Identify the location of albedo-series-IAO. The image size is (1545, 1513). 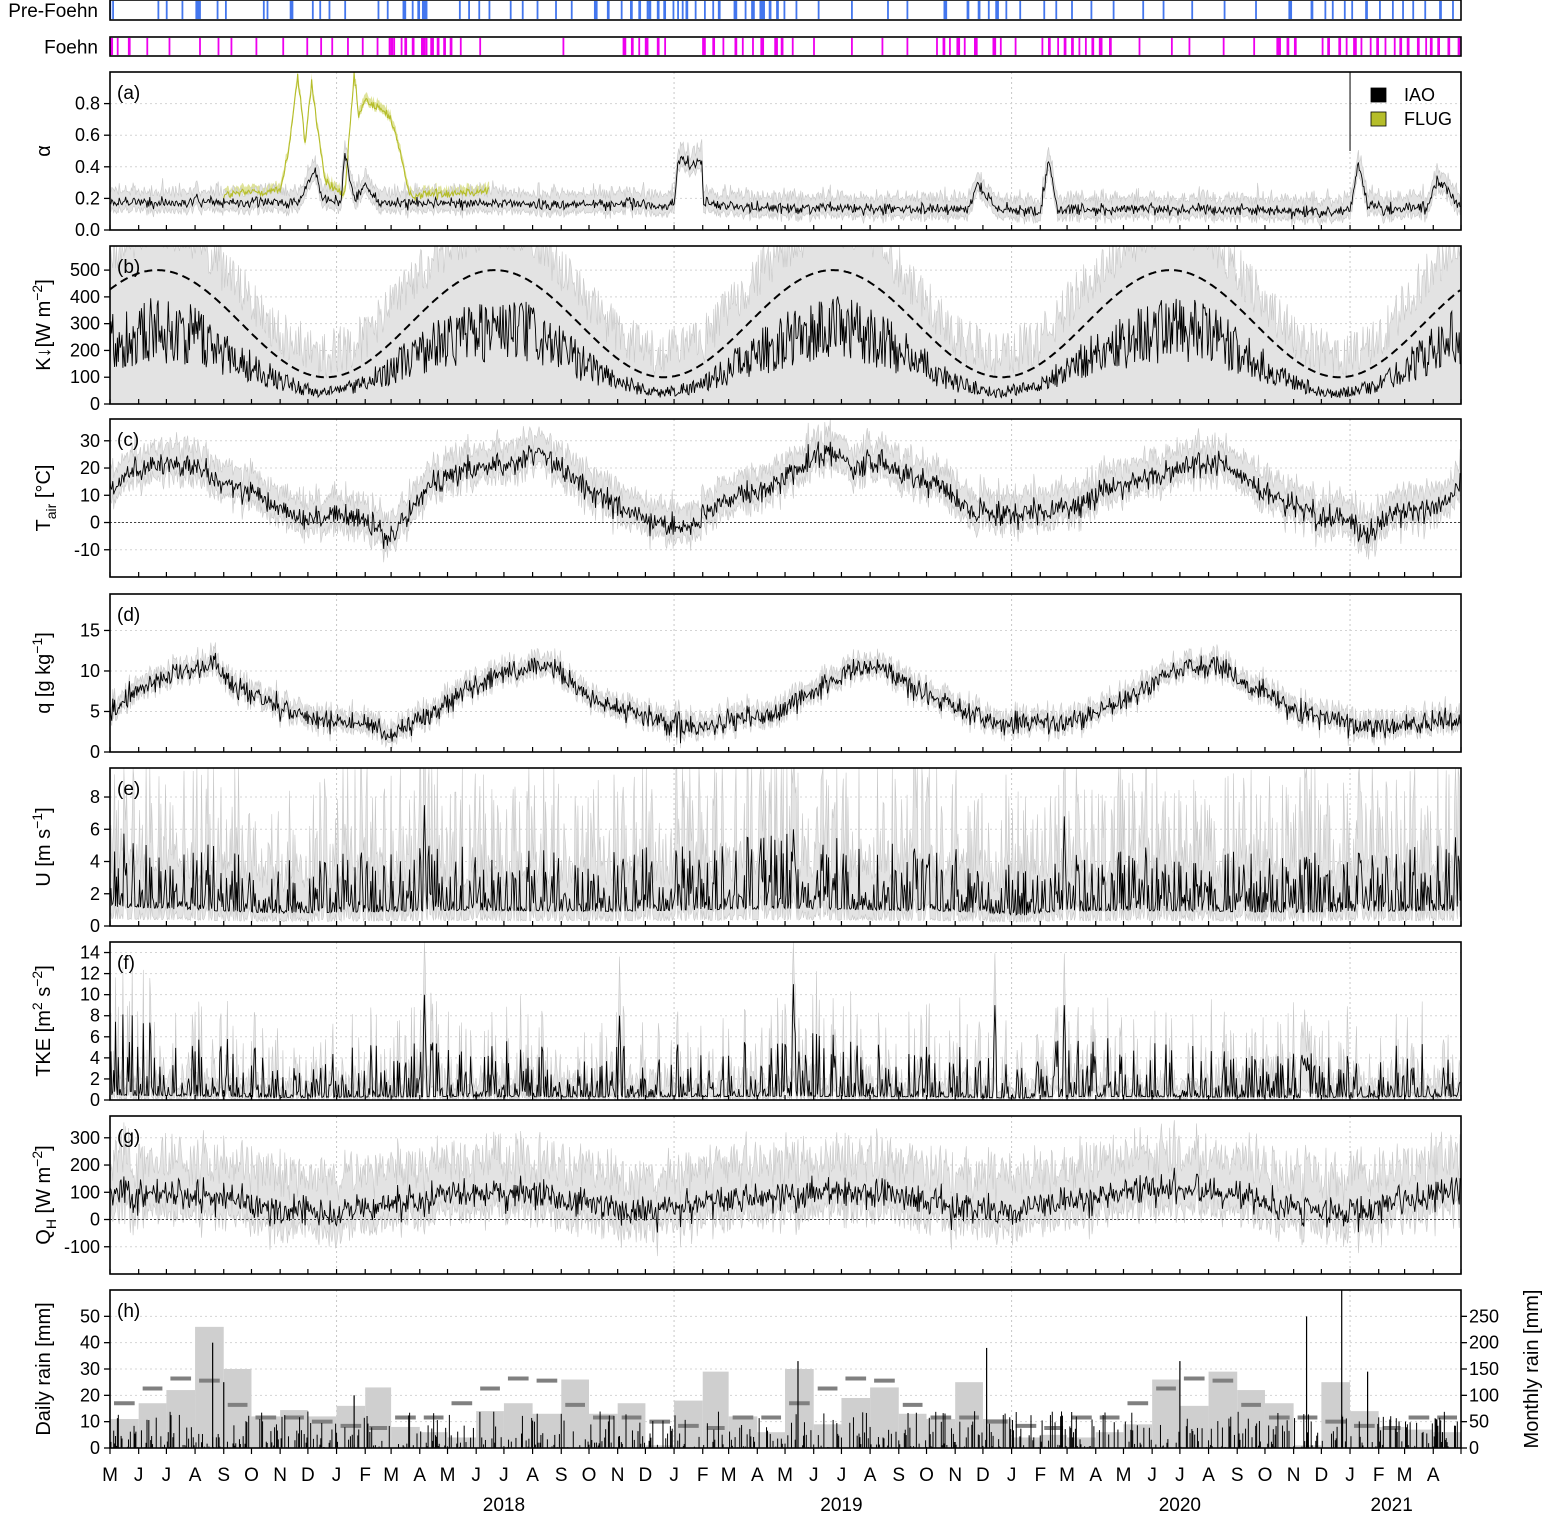
(785, 186).